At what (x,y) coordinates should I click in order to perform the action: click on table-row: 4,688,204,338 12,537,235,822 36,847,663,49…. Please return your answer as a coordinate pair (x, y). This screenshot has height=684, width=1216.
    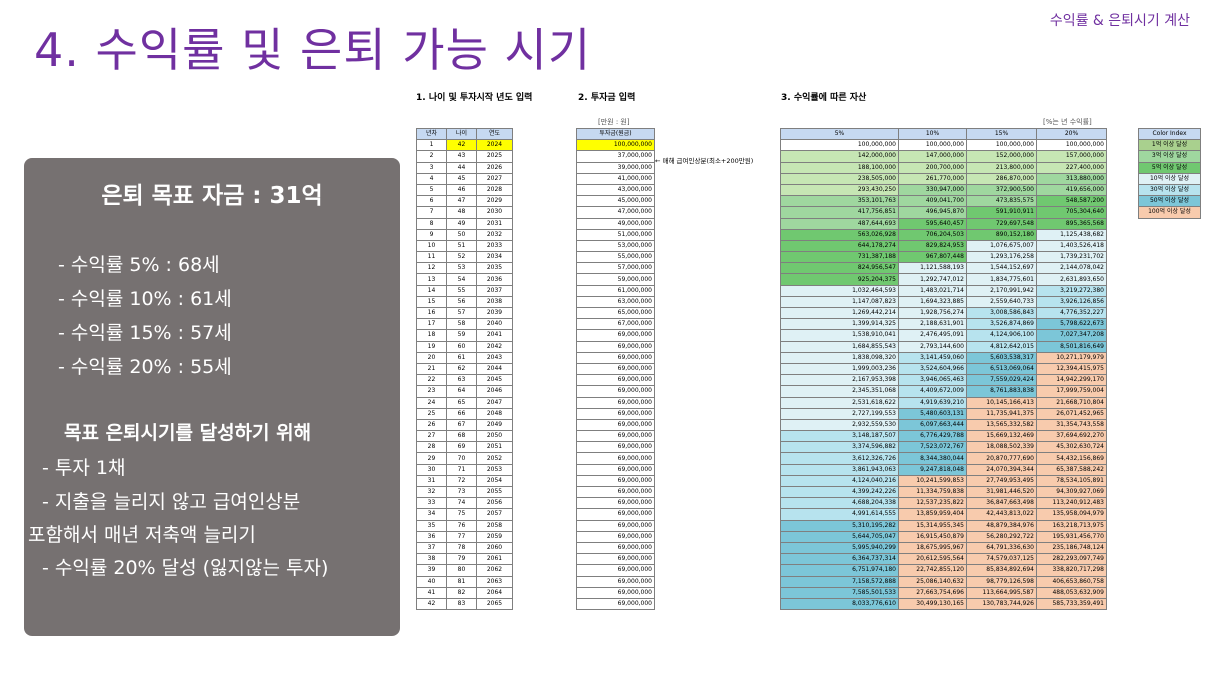
    Looking at the image, I should click on (943, 503).